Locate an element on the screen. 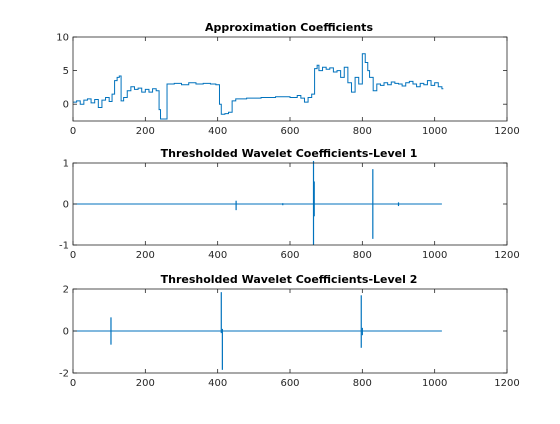  chart-title: Approximation Coefficients is located at coordinates (289, 27).